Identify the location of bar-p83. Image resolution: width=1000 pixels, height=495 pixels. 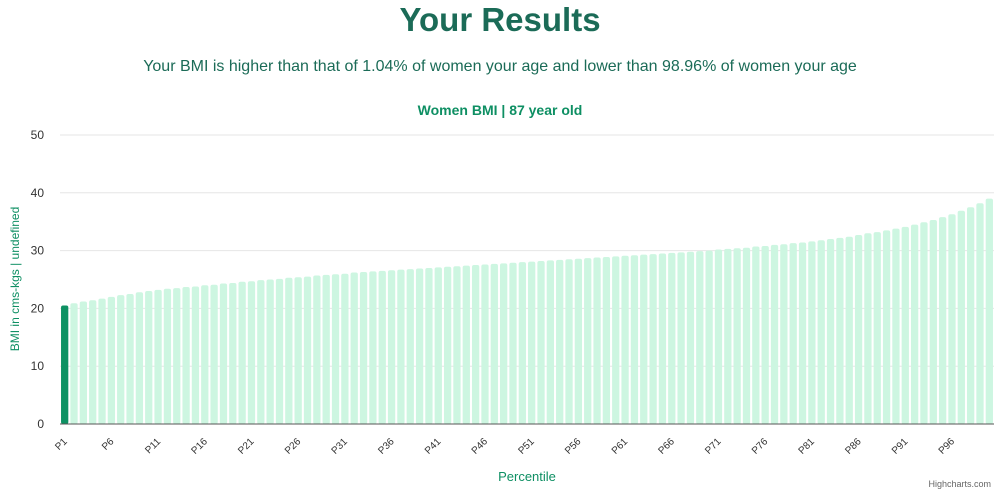
(830, 331).